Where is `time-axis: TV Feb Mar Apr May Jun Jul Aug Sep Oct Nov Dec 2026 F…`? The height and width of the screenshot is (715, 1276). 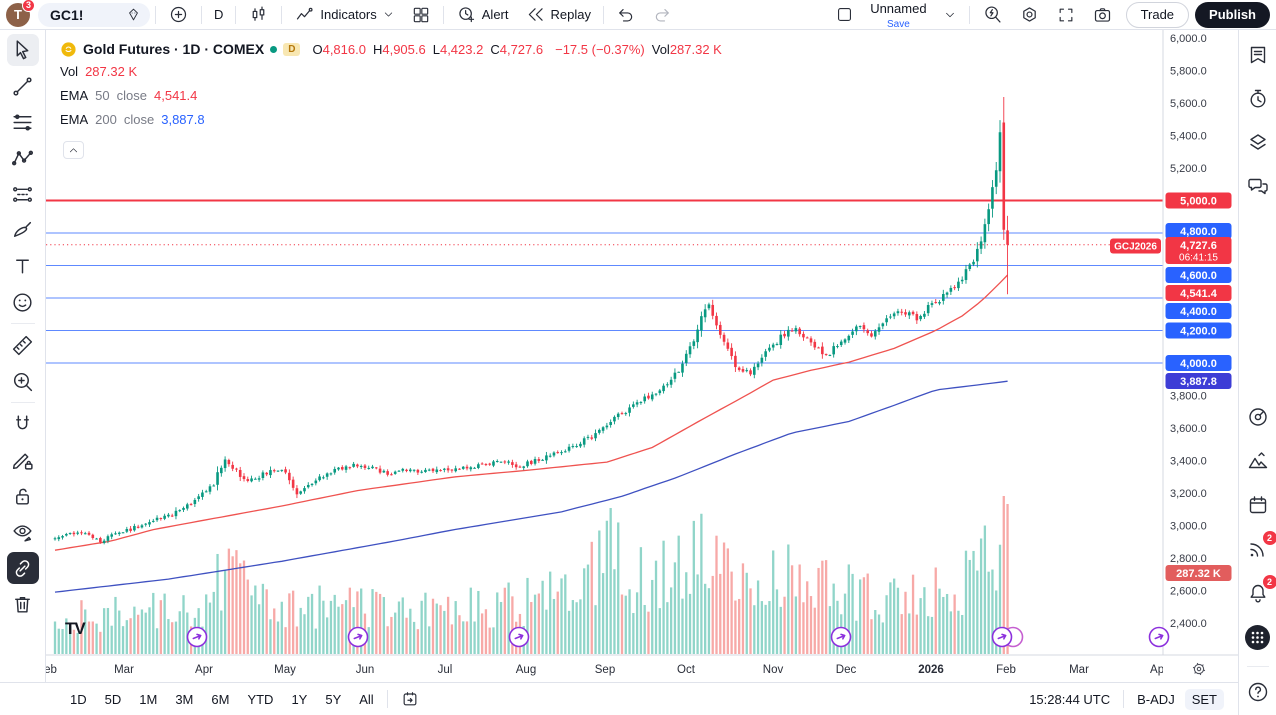 time-axis: TV Feb Mar Apr May Jun Jul Aug Sep Oct Nov Dec 2026 F… is located at coordinates (642, 650).